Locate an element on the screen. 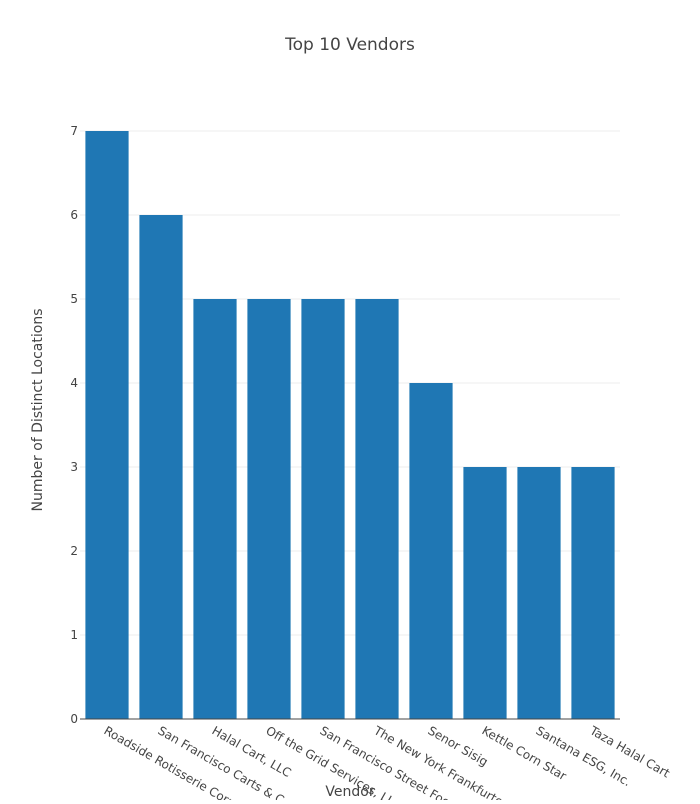  y-tick-label: 7 is located at coordinates (74, 131).